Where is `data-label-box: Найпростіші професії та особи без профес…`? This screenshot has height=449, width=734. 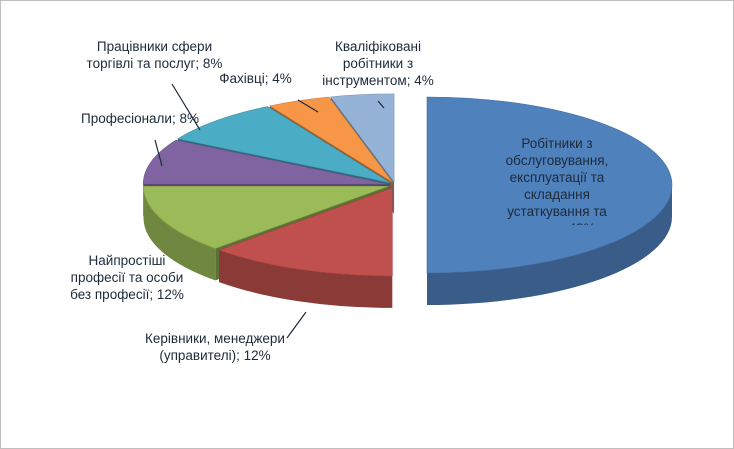 data-label-box: Найпростіші професії та особи без профес… is located at coordinates (127, 277).